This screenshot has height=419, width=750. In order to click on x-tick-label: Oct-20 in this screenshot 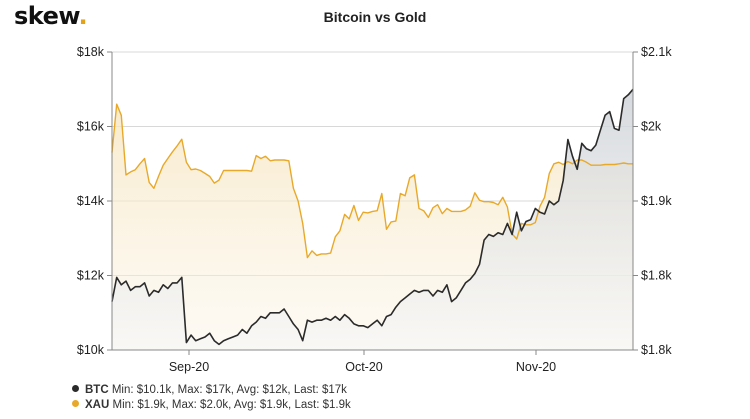, I will do `click(364, 367)`.